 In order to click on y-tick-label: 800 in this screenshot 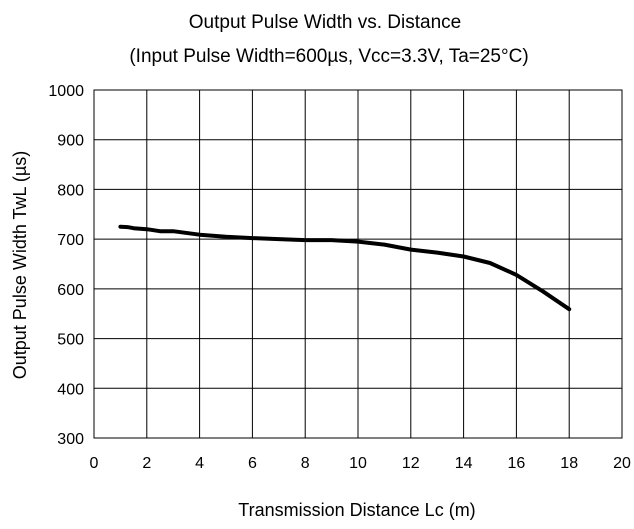, I will do `click(70, 190)`.